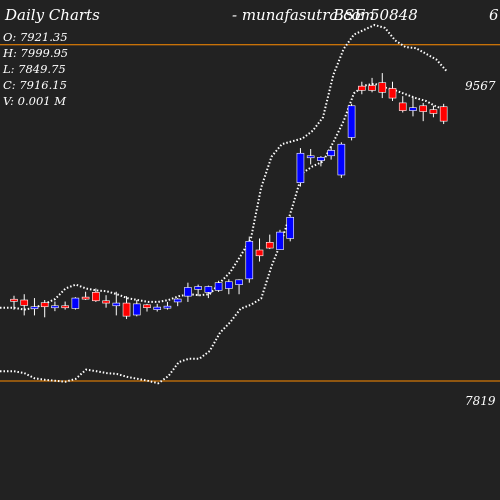  What do you see at coordinates (34, 69) in the screenshot?
I see `low-value: L: 7849.75` at bounding box center [34, 69].